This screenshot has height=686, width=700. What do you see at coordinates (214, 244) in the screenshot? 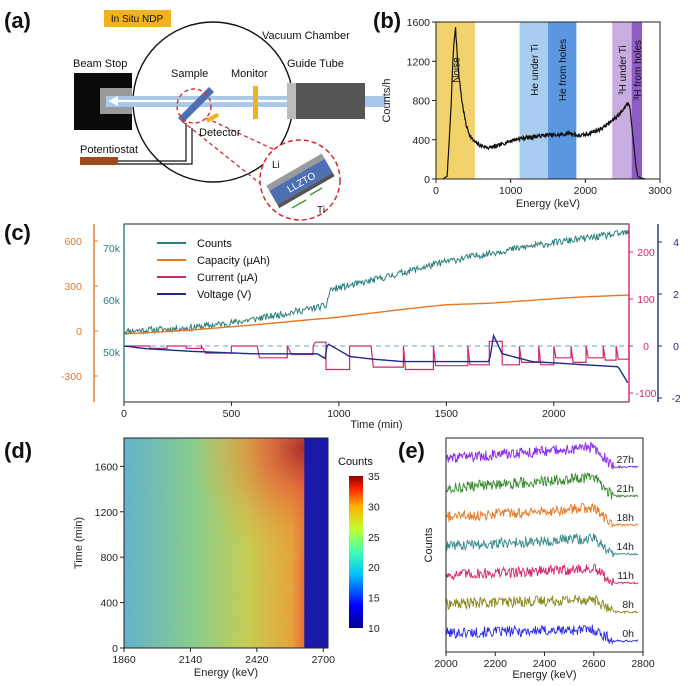
I see `c-legend-label: Counts` at bounding box center [214, 244].